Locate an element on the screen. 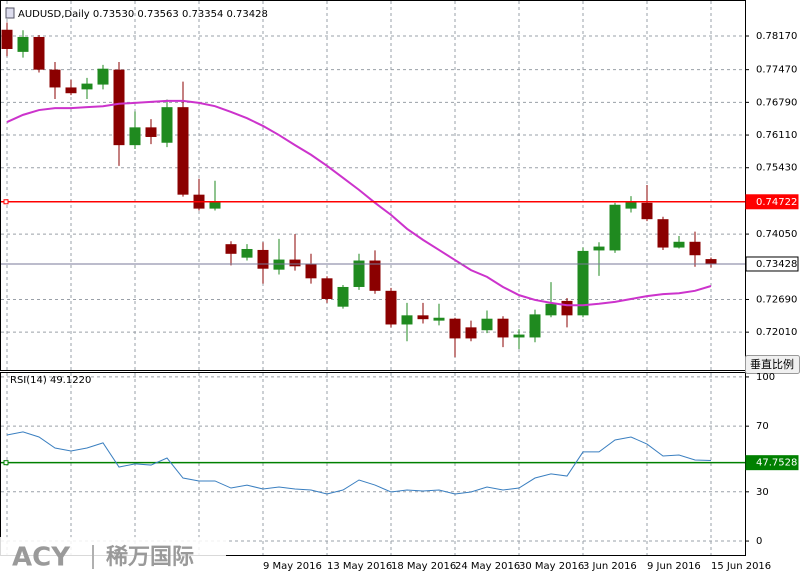 This screenshot has width=801, height=579. watermark-bg is located at coordinates (113, 558).